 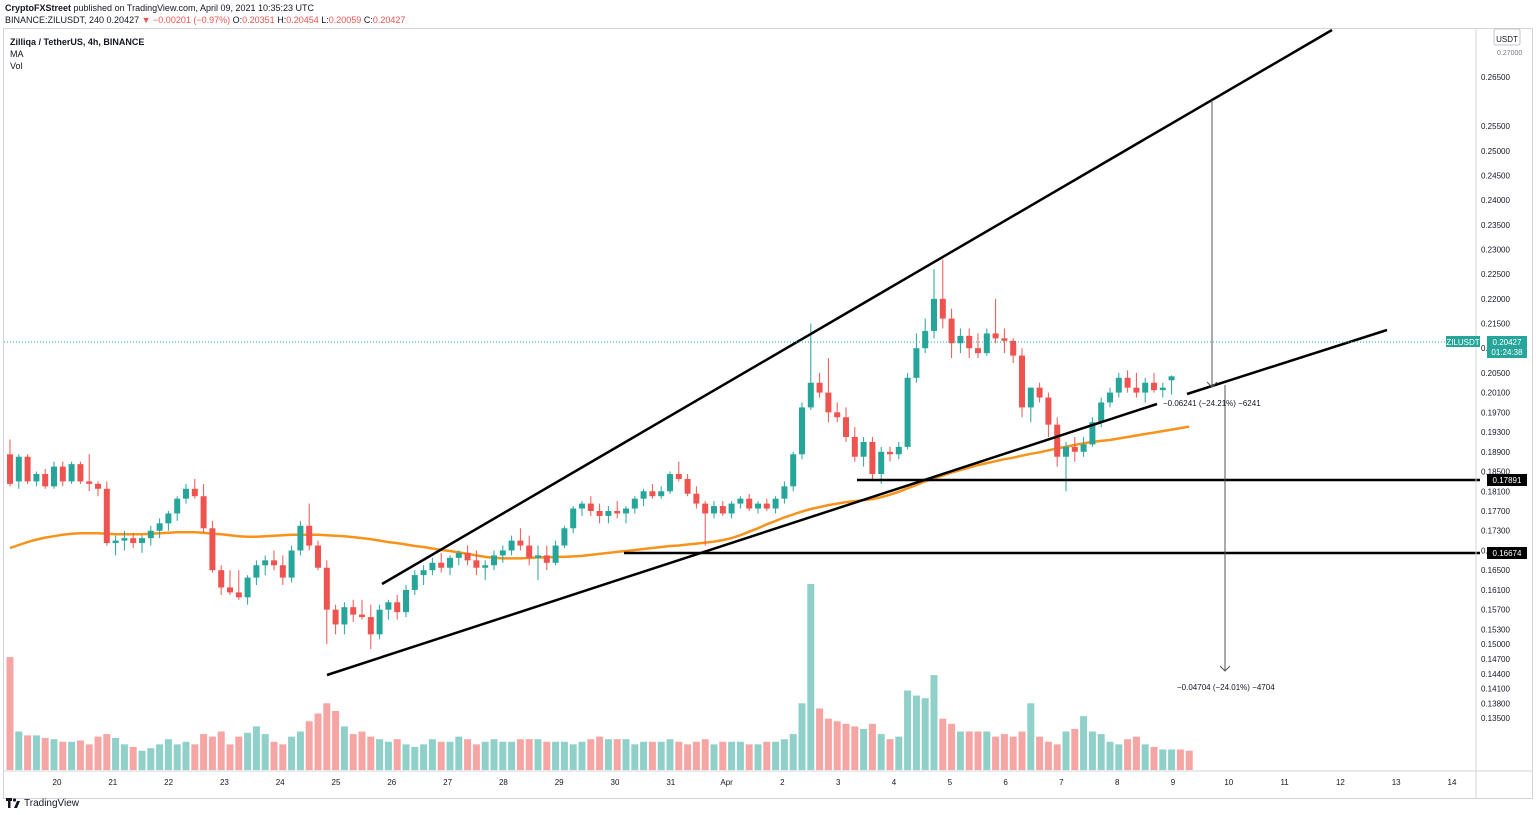 I want to click on legend-ma: MA, so click(x=17, y=54).